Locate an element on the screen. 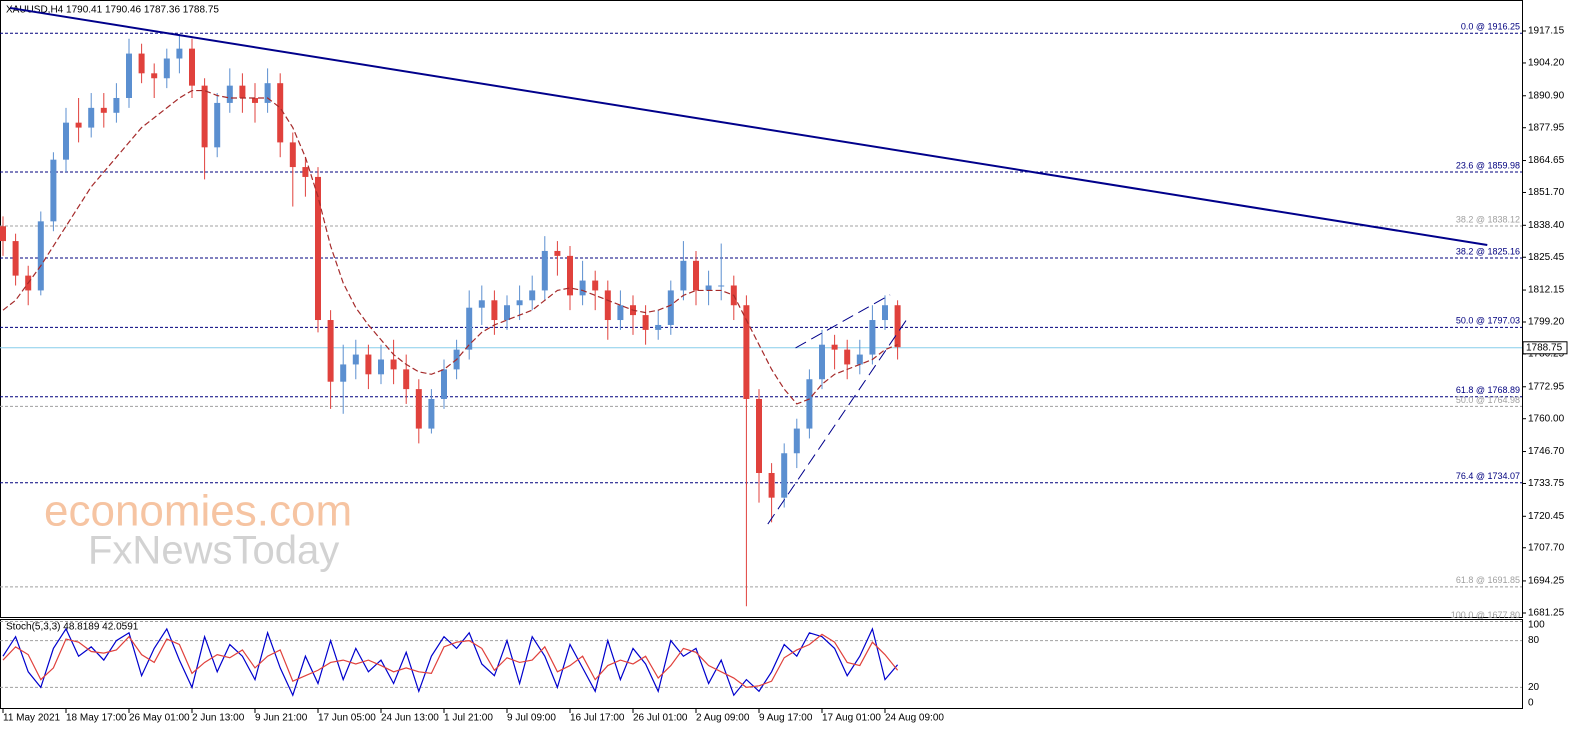 The height and width of the screenshot is (743, 1596). y-tick-label: 1877.95 is located at coordinates (1546, 127).